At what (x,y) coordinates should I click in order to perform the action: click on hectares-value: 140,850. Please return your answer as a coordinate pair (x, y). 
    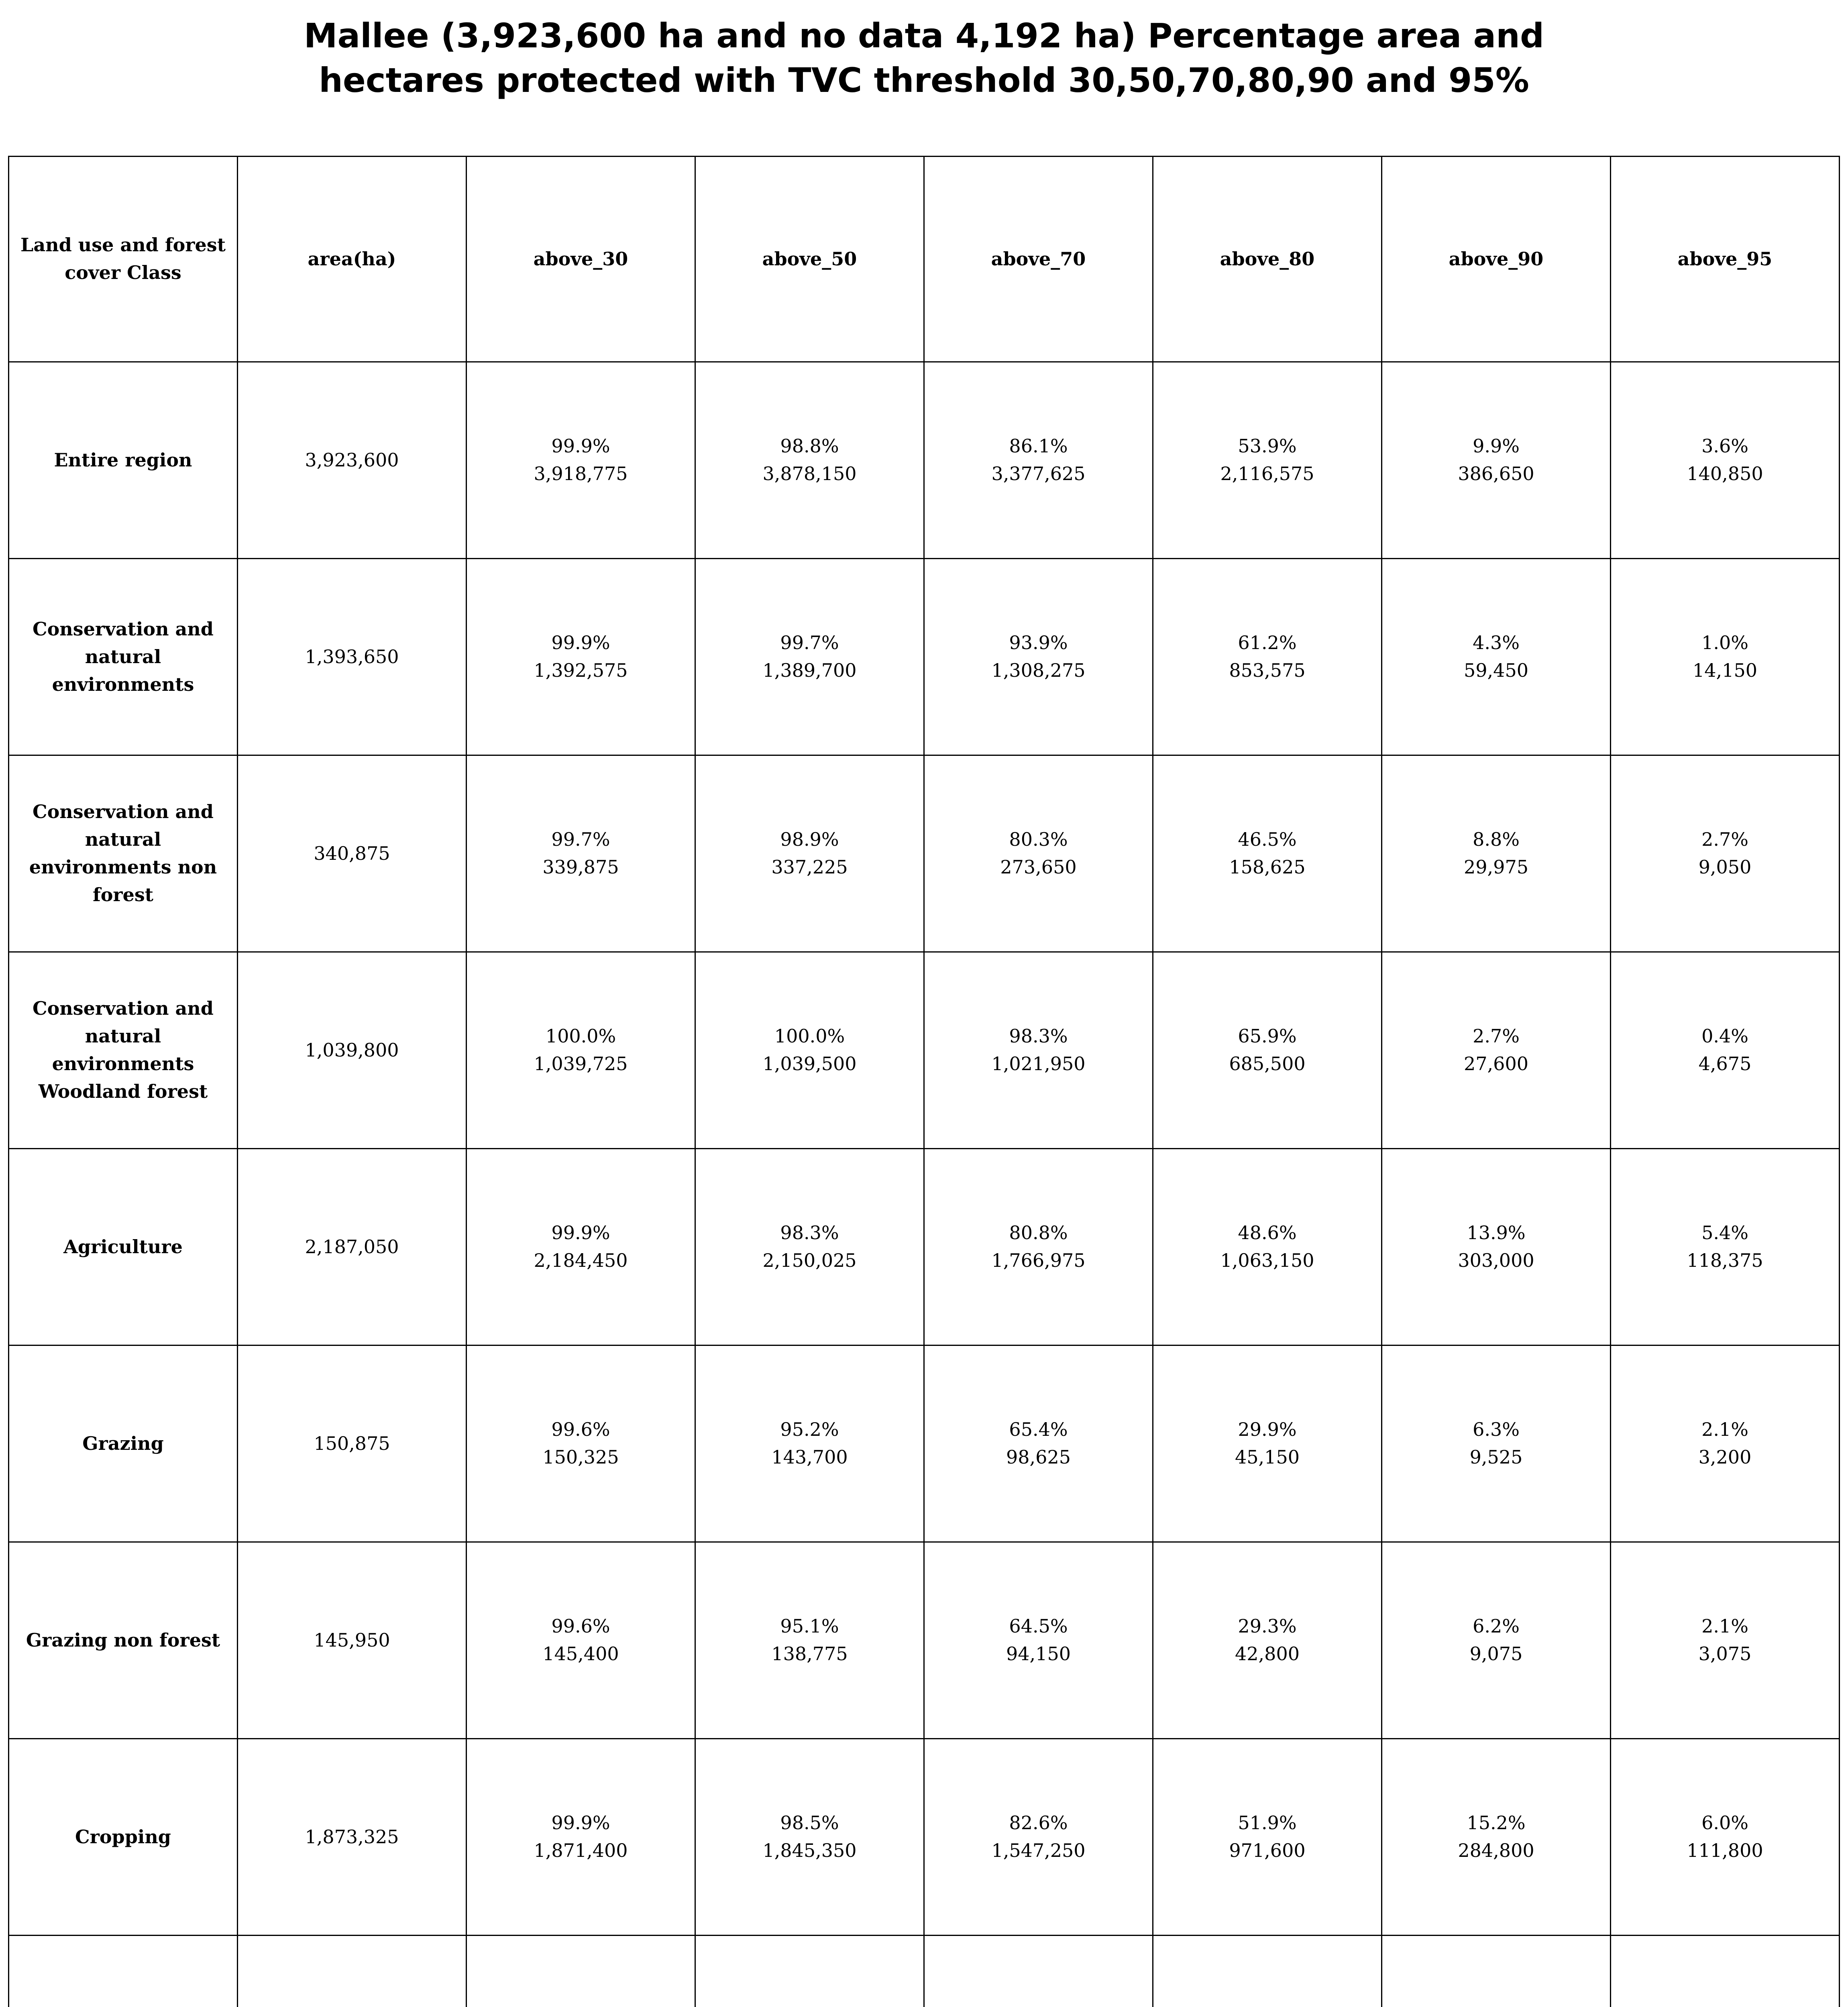
    Looking at the image, I should click on (1725, 474).